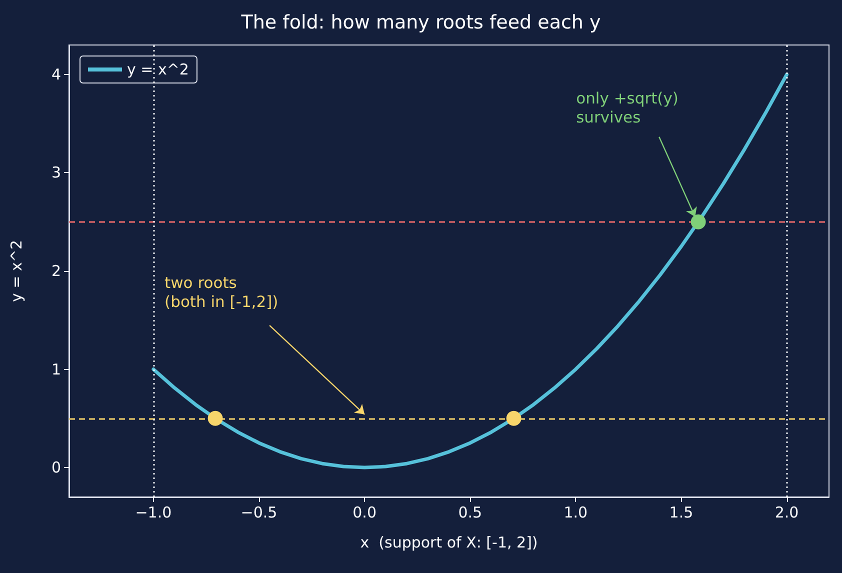 This screenshot has height=573, width=842. I want to click on chart-title: The fold: how many roots feed each y, so click(420, 23).